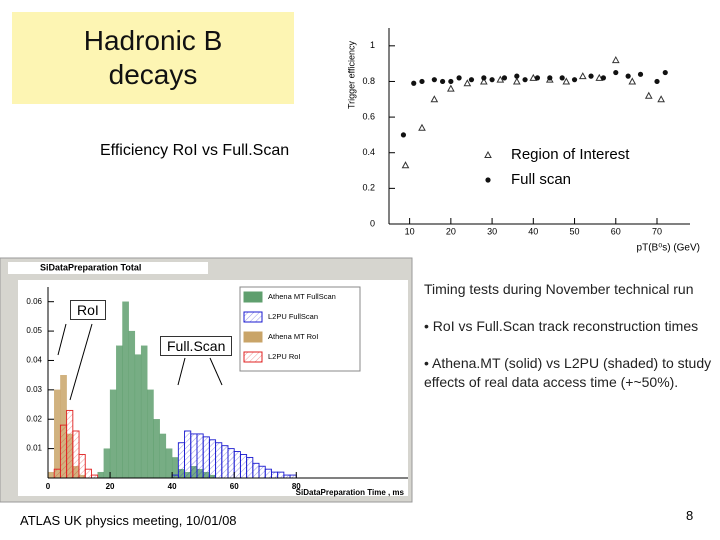  Describe the element at coordinates (302, 296) in the screenshot. I see `legend-label: Athena MT FullScan` at that location.